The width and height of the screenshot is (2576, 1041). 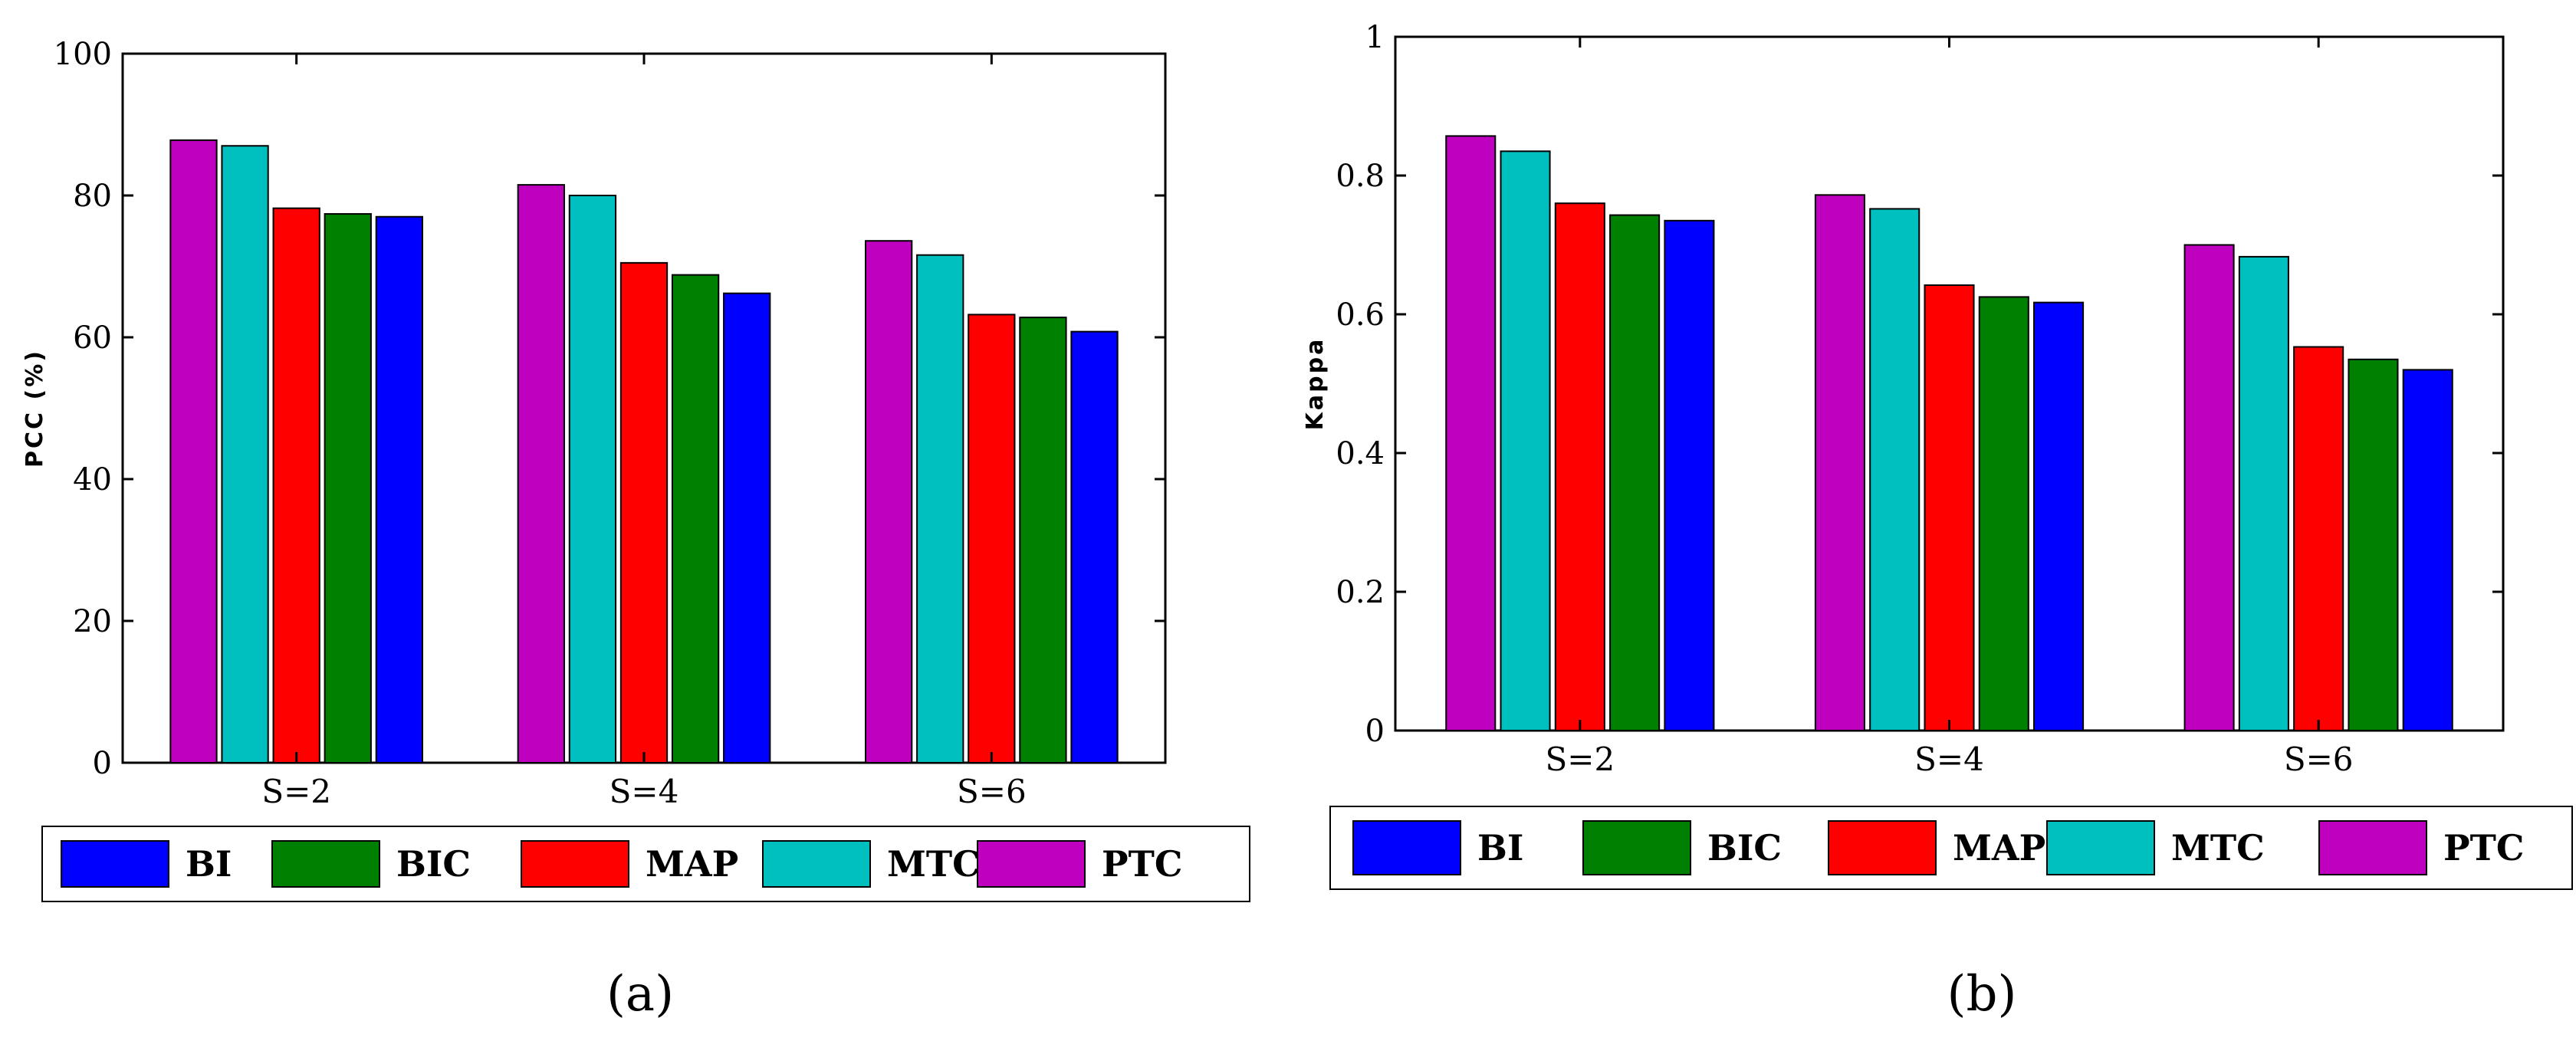 I want to click on y-tick-label: 20, so click(x=93, y=622).